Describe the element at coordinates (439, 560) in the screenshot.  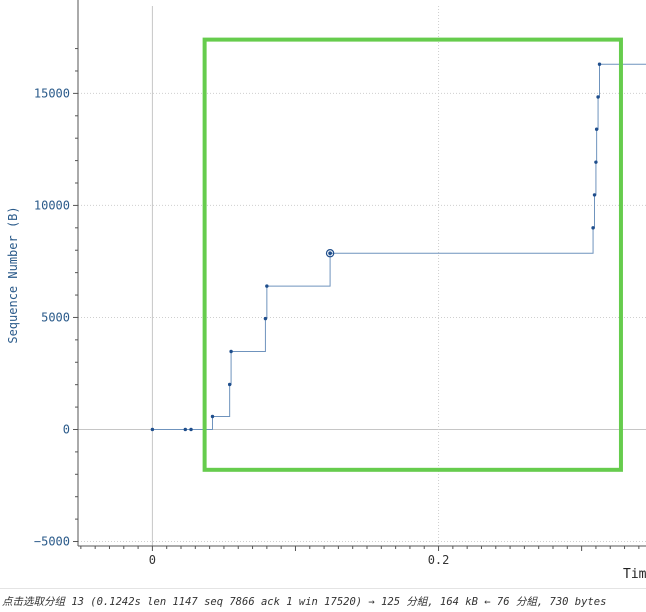
I see `x-tick-label: 0.2` at that location.